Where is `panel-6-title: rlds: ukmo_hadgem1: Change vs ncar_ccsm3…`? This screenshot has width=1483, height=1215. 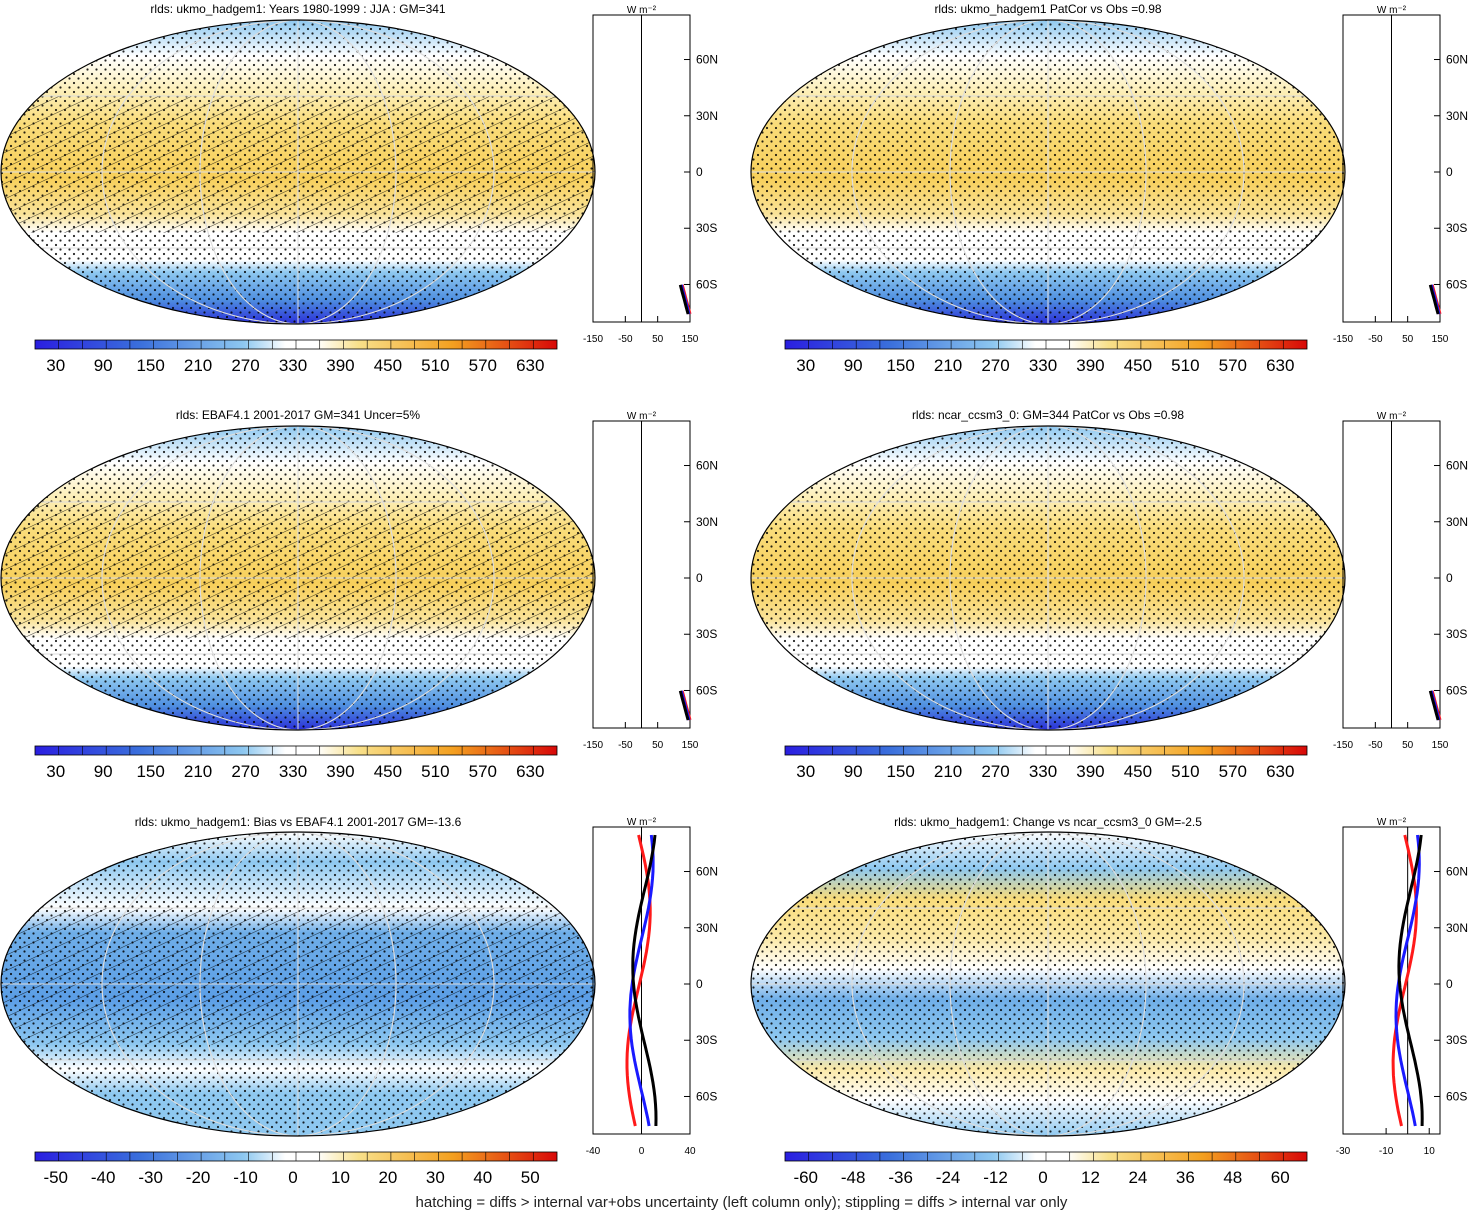
panel-6-title: rlds: ukmo_hadgem1: Change vs ncar_ccsm3… is located at coordinates (1048, 822).